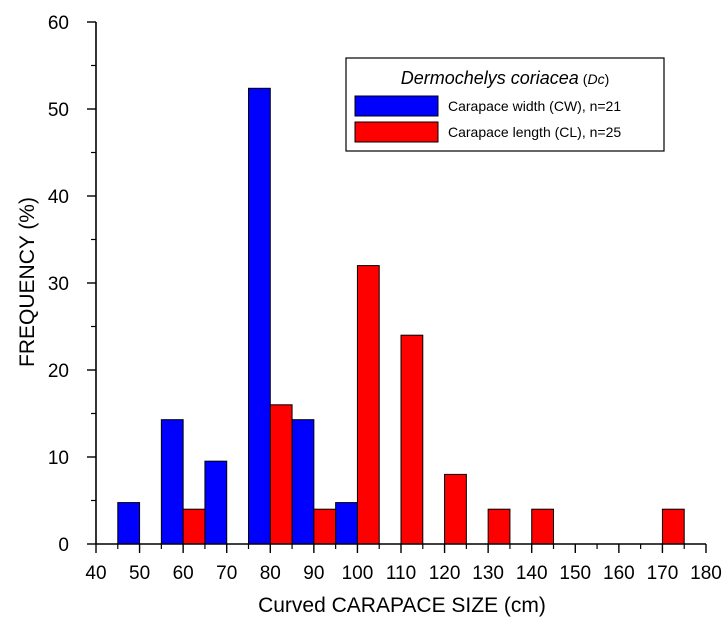 The width and height of the screenshot is (725, 623). What do you see at coordinates (58, 110) in the screenshot?
I see `y-tick-label-50: 50` at bounding box center [58, 110].